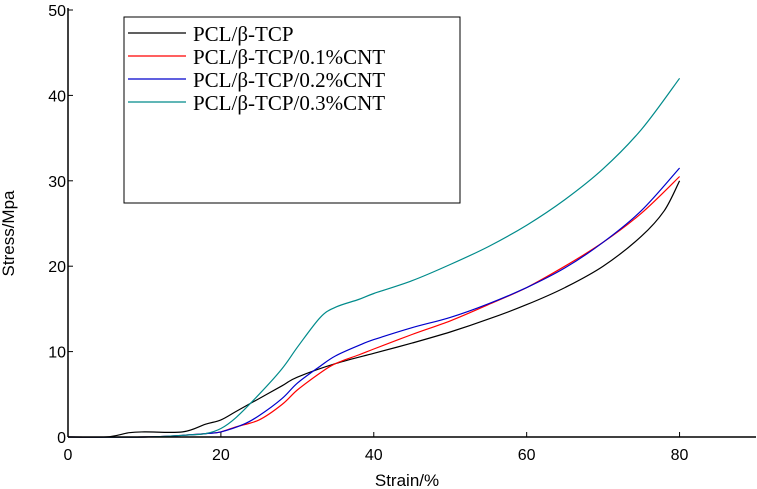 Image resolution: width=757 pixels, height=489 pixels. I want to click on x-tick-label: 40, so click(374, 455).